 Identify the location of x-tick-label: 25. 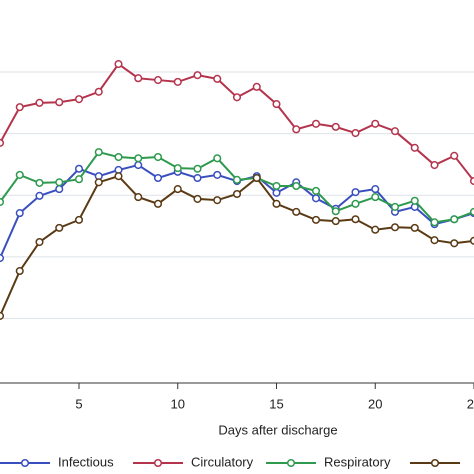
(470, 403).